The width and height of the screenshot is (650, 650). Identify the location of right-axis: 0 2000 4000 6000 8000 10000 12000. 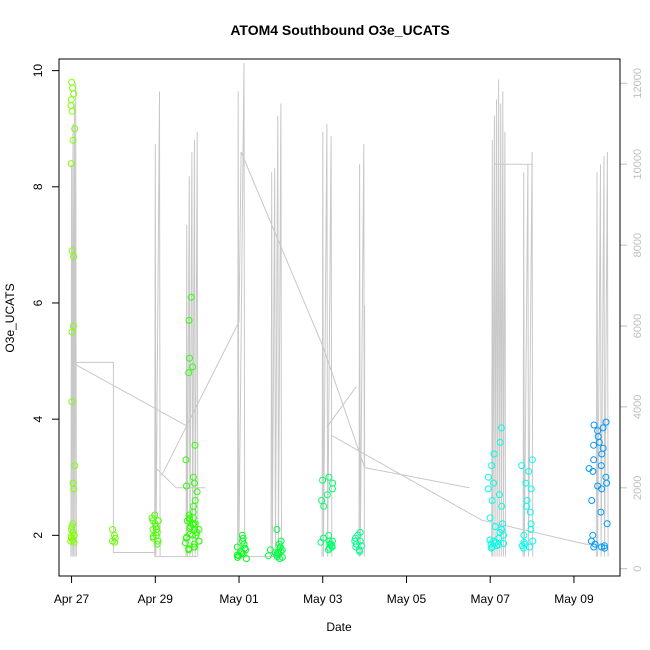
(631, 320).